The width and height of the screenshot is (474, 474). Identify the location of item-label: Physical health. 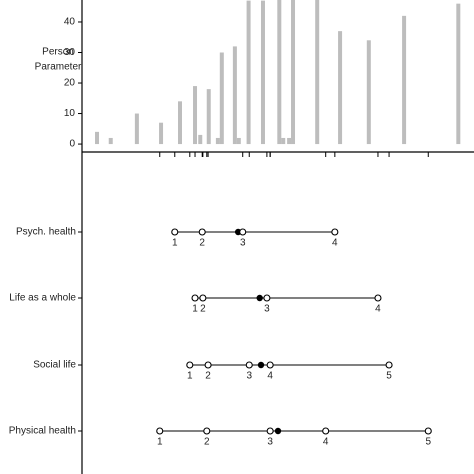
(42, 431).